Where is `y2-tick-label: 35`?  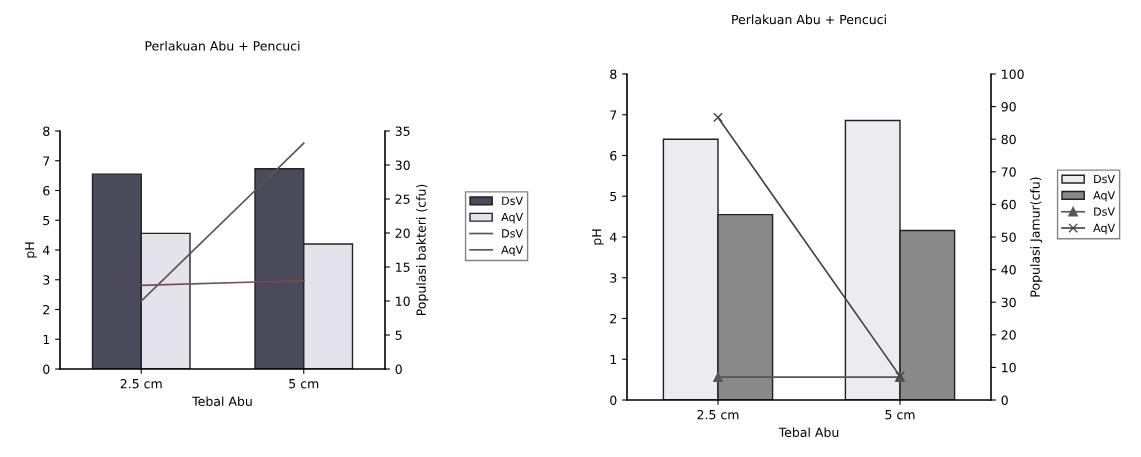 y2-tick-label: 35 is located at coordinates (402, 131).